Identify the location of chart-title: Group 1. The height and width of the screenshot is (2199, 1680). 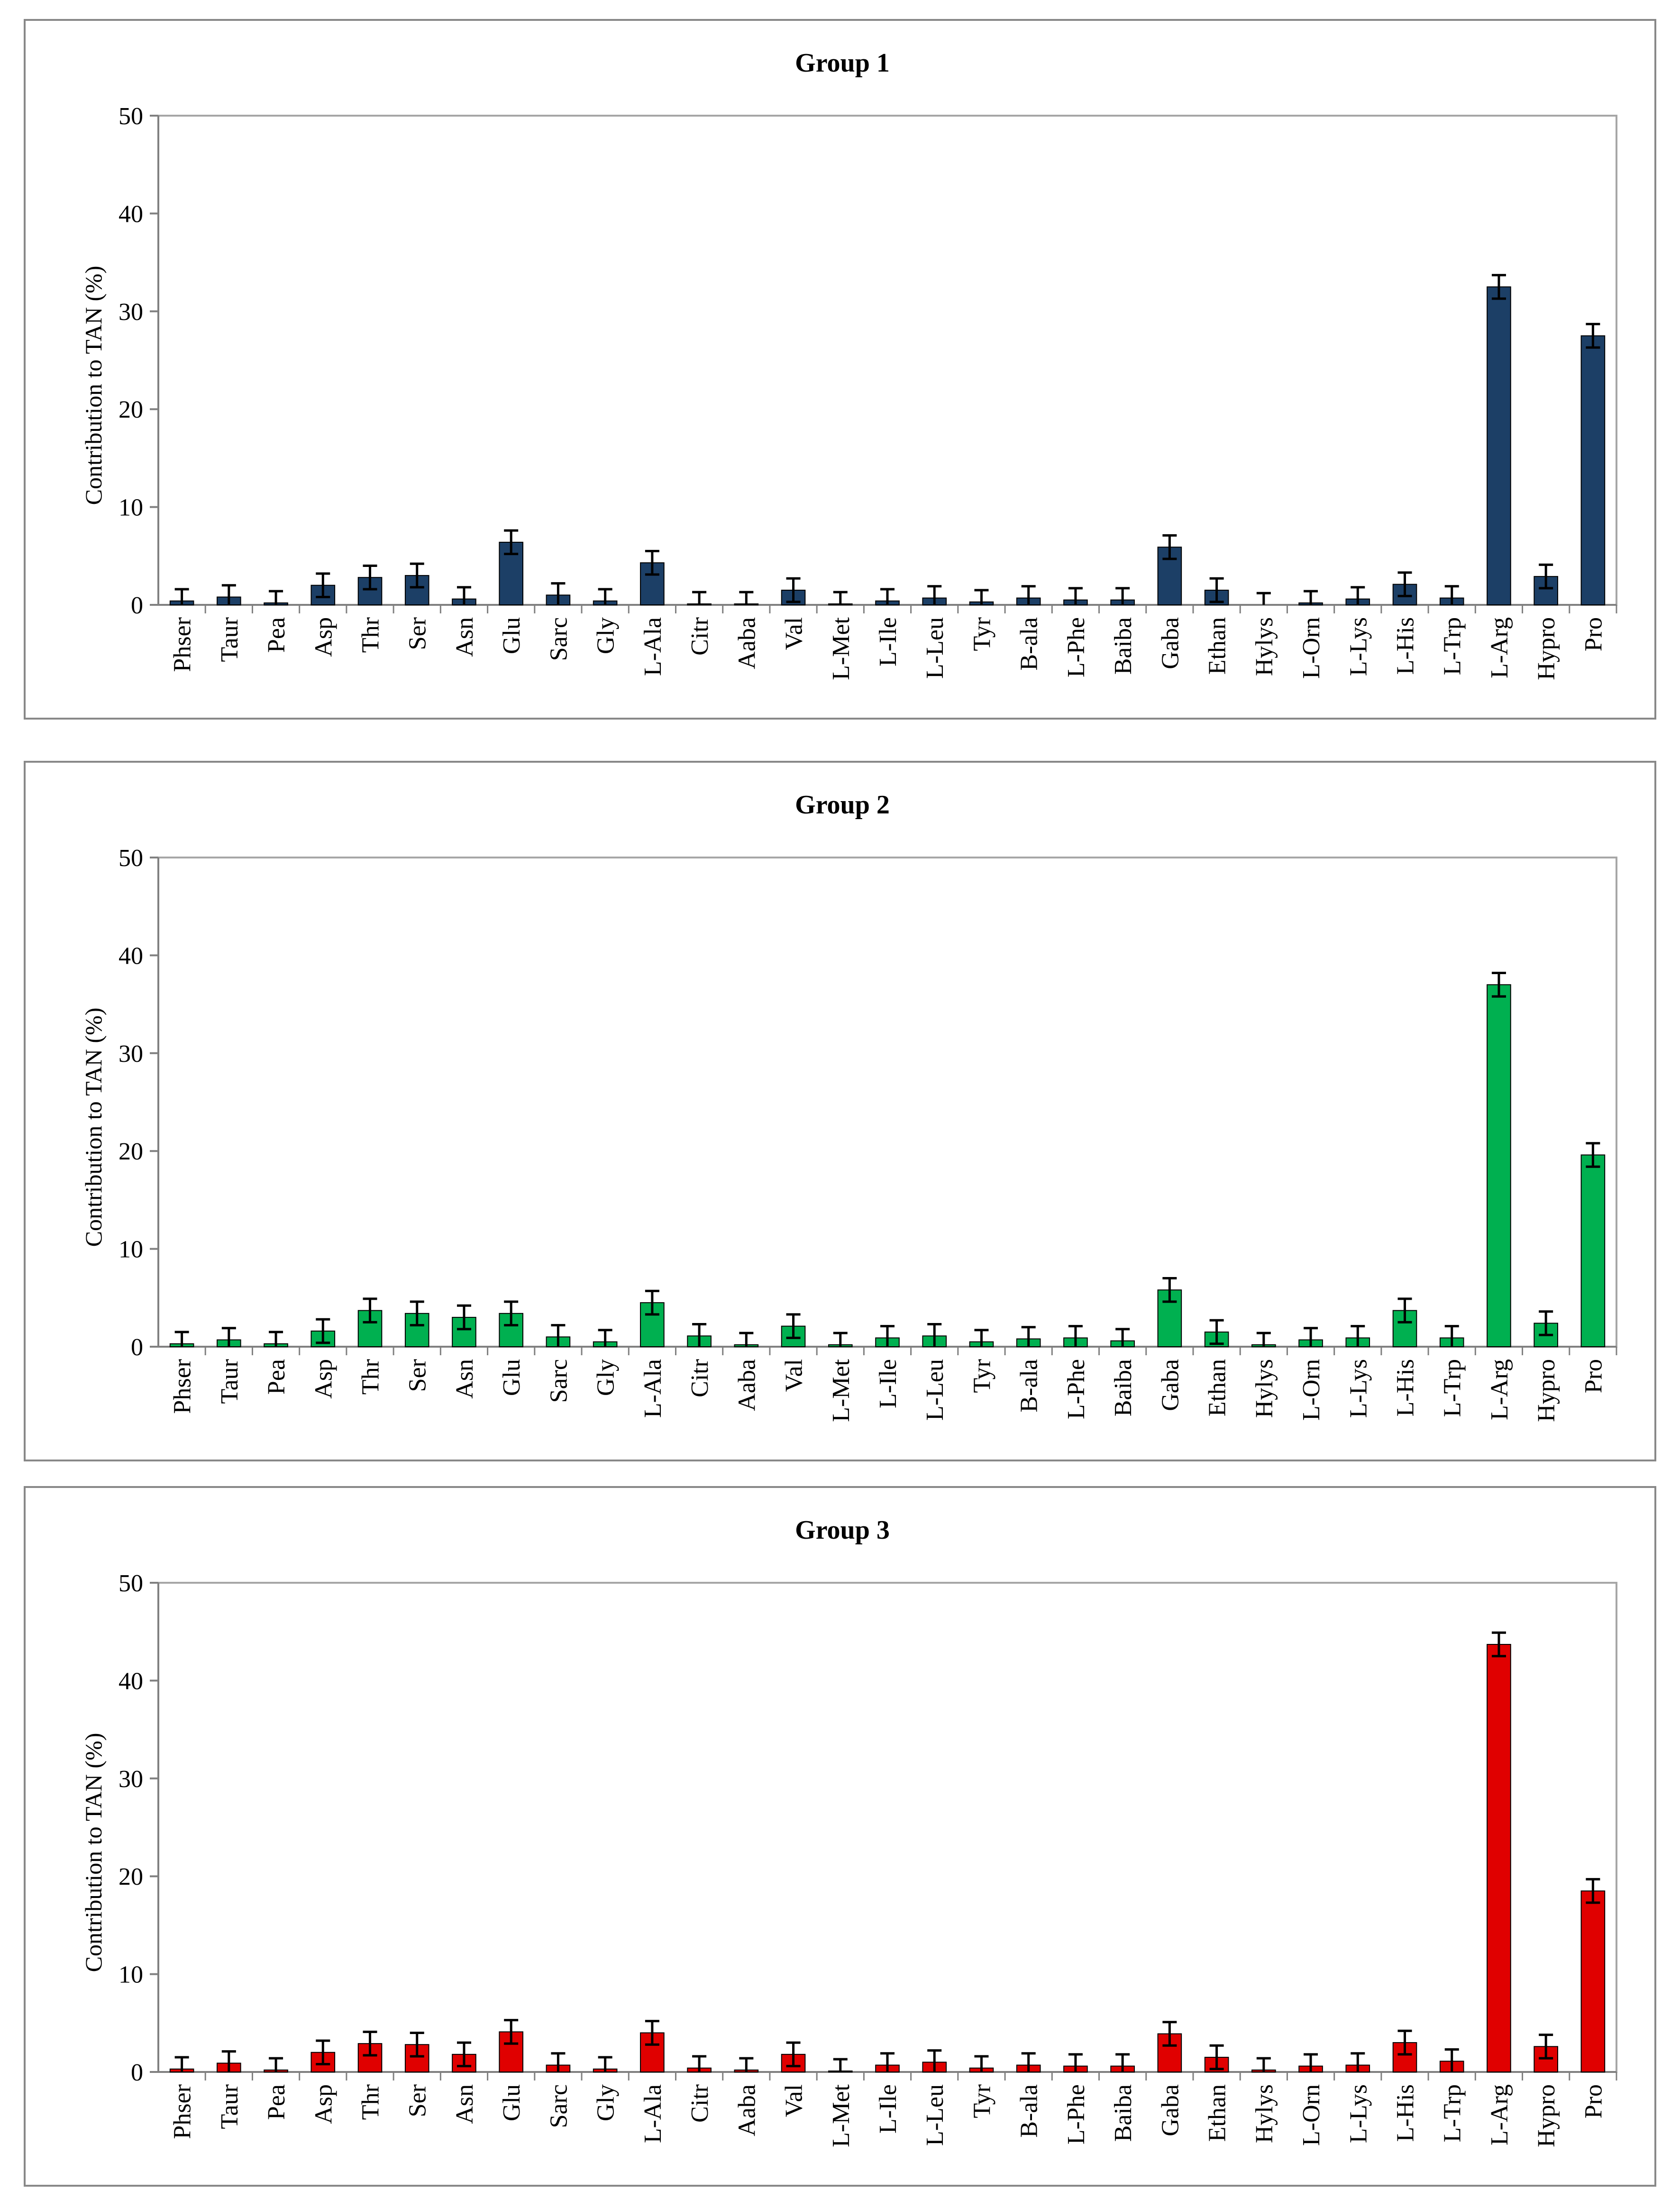
(842, 63).